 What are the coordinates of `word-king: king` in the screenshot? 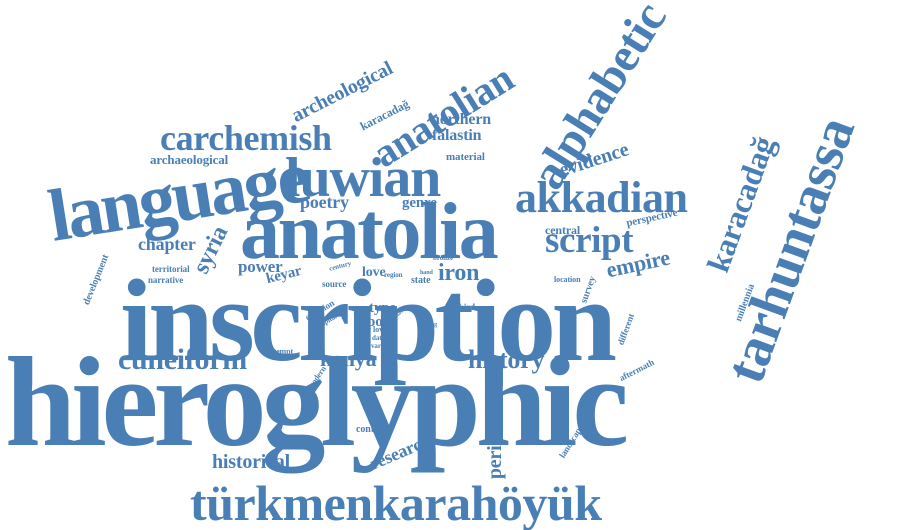 It's located at (432, 325).